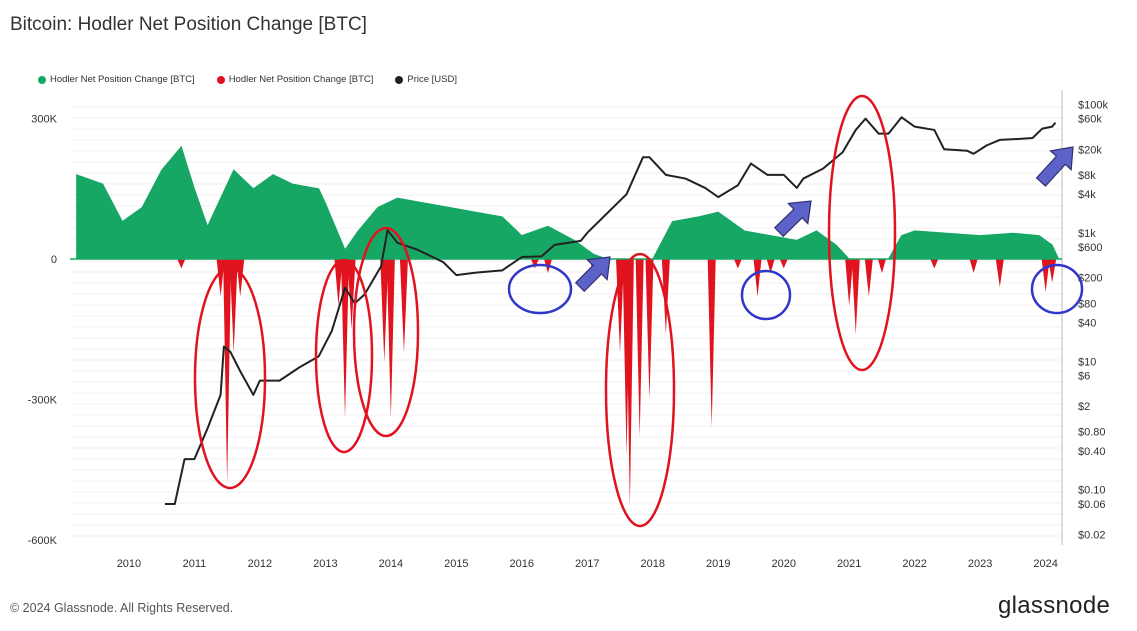  Describe the element at coordinates (1084, 407) in the screenshot. I see `y-right-tick-label: $2` at that location.